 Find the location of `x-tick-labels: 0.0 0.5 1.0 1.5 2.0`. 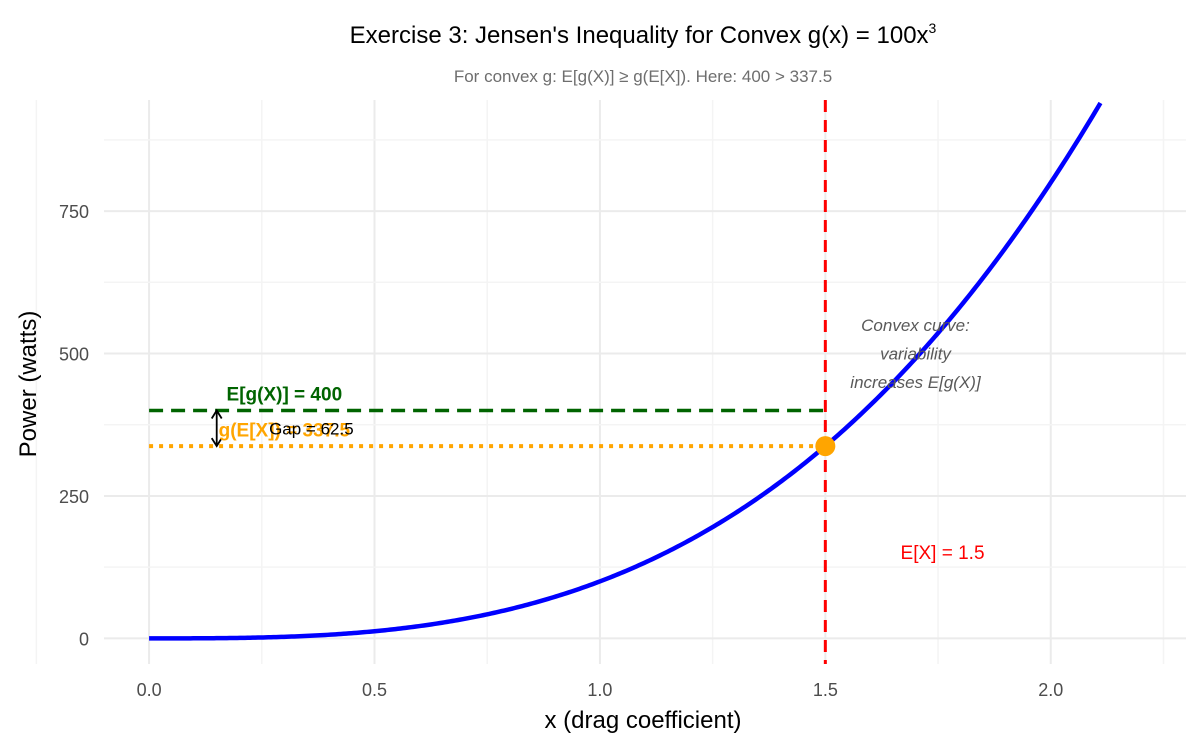

x-tick-labels: 0.0 0.5 1.0 1.5 2.0 is located at coordinates (600, 690).